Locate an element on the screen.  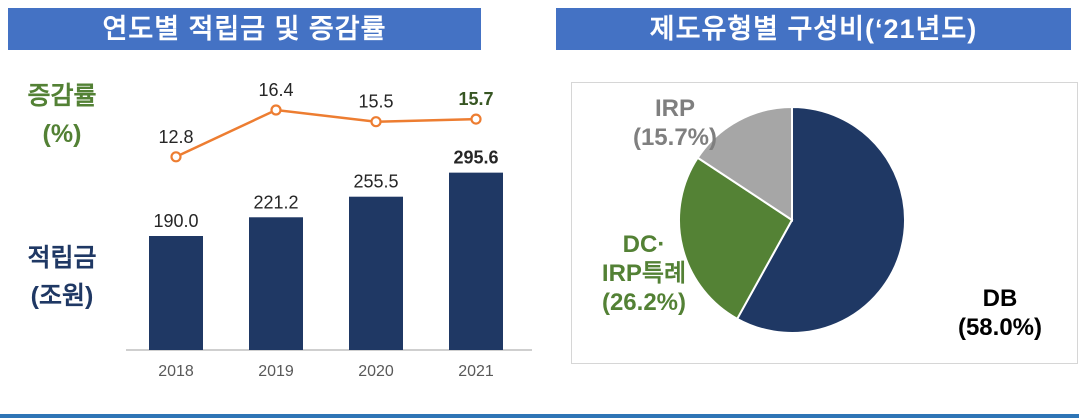
category-label-2019: 2019 is located at coordinates (276, 371).